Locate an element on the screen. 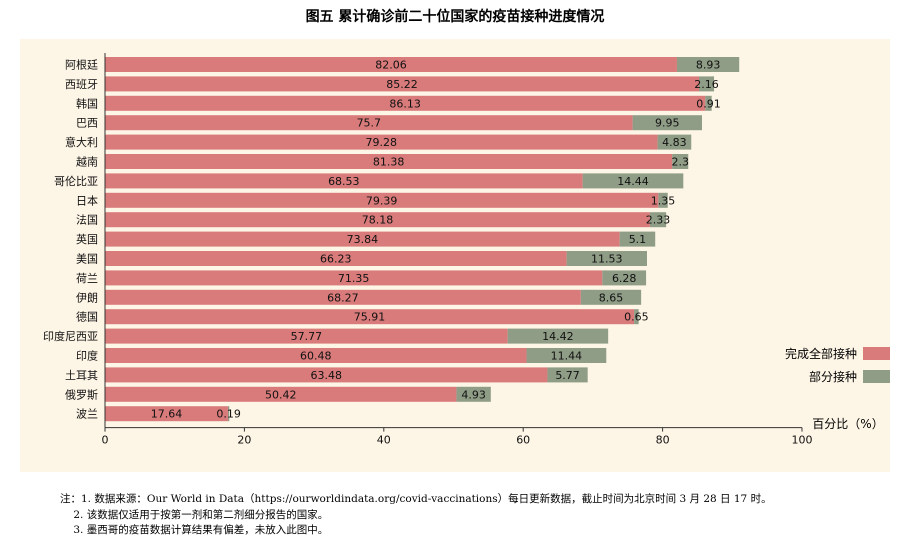 Image resolution: width=910 pixels, height=557 pixels. data-label: 75.91 is located at coordinates (370, 317).